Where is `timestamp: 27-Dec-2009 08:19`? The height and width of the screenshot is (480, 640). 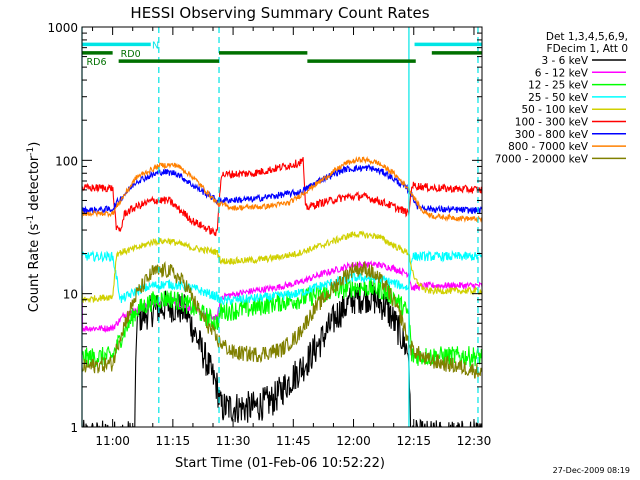 timestamp: 27-Dec-2009 08:19 is located at coordinates (591, 470).